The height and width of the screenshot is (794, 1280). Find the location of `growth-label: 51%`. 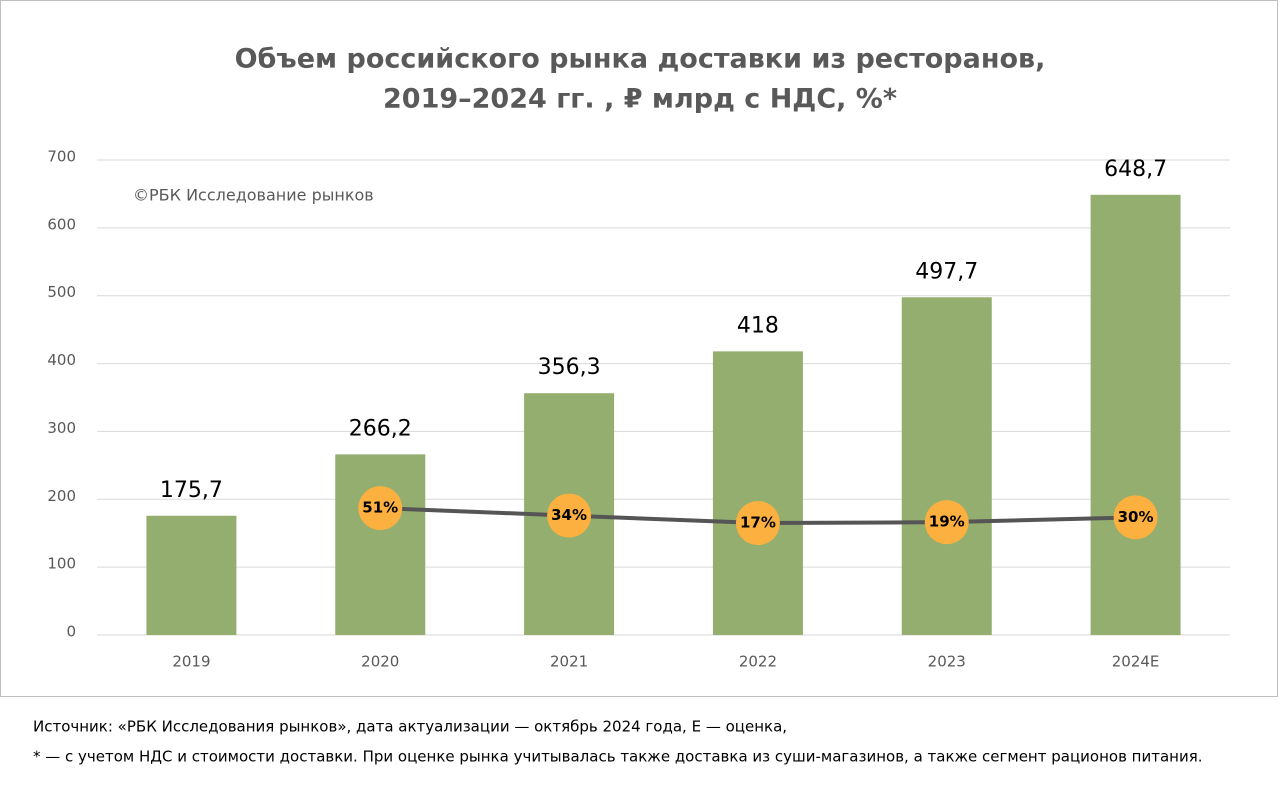

growth-label: 51% is located at coordinates (380, 508).